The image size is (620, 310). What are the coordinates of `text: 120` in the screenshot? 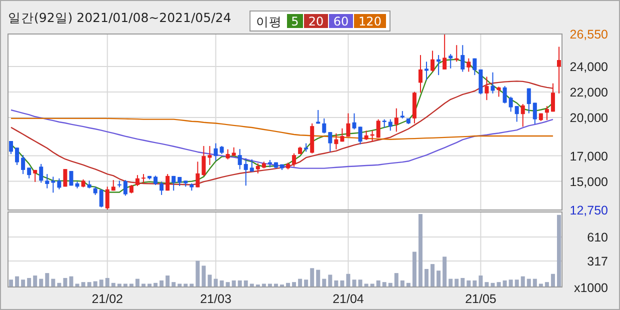 It's located at (370, 21).